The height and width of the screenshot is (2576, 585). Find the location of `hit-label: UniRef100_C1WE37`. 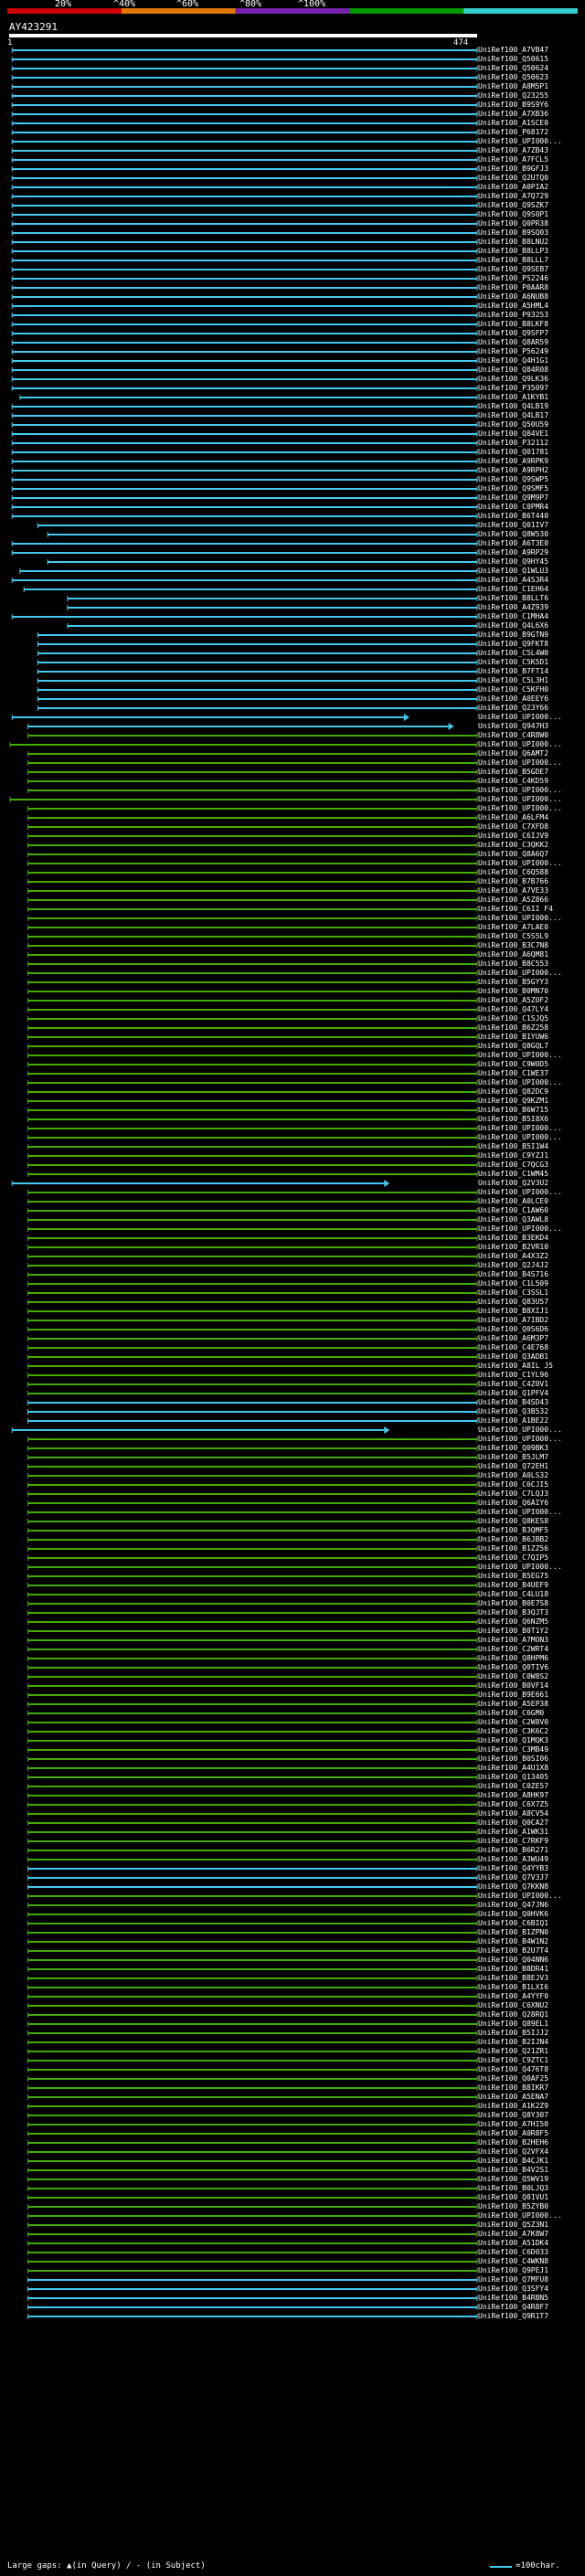

hit-label: UniRef100_C1WE37 is located at coordinates (513, 1073).